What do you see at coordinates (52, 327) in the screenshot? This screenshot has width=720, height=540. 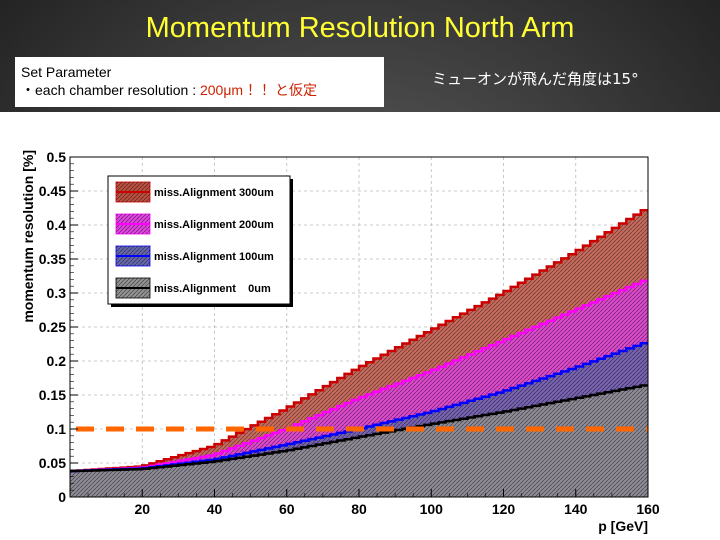 I see `y-tick-label: 0.25` at bounding box center [52, 327].